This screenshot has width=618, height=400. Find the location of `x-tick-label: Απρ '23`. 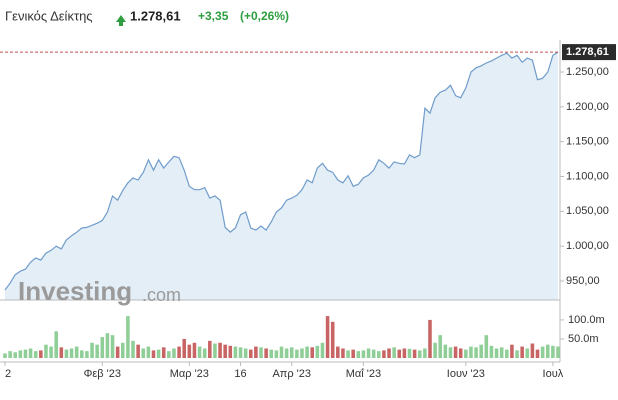

x-tick-label: Απρ '23 is located at coordinates (291, 374).